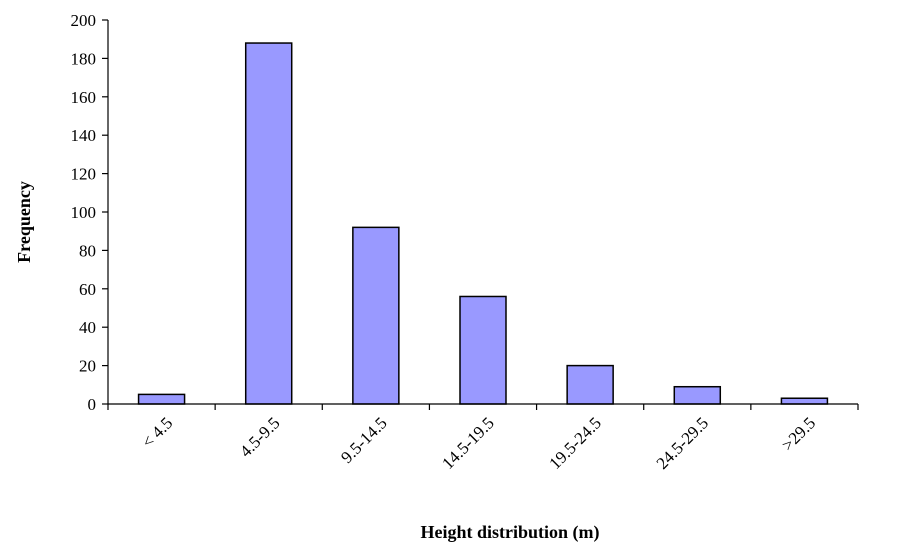 The height and width of the screenshot is (547, 904). What do you see at coordinates (798, 433) in the screenshot?
I see `x-tick-label: >29.5` at bounding box center [798, 433].